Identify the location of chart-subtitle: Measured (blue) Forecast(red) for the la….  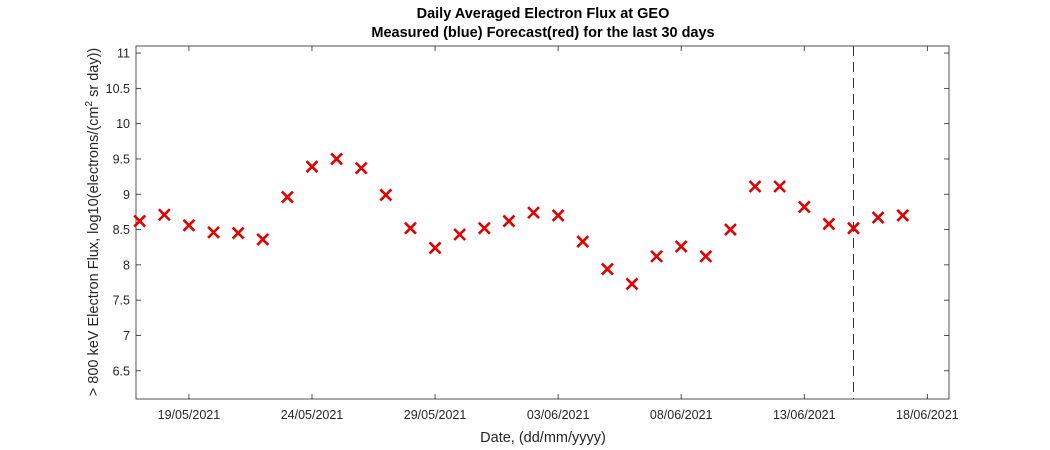
(542, 33).